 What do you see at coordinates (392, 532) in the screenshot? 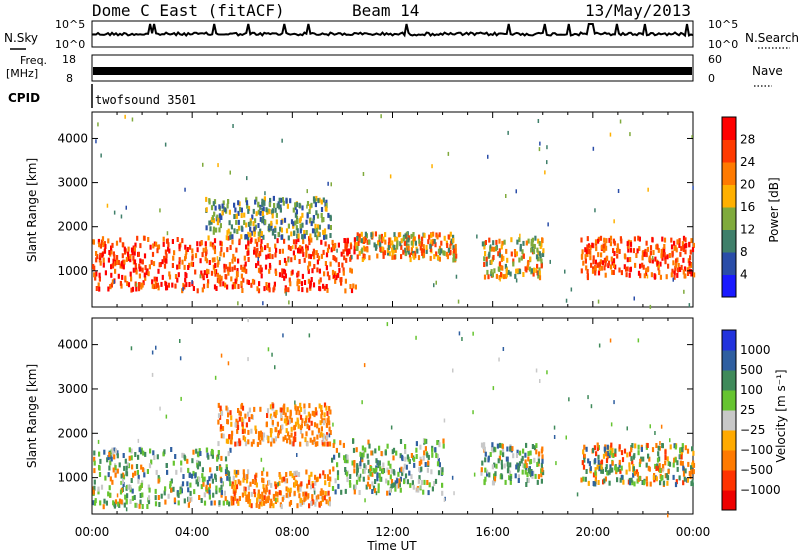
I see `x-tick-label: 12:00` at bounding box center [392, 532].